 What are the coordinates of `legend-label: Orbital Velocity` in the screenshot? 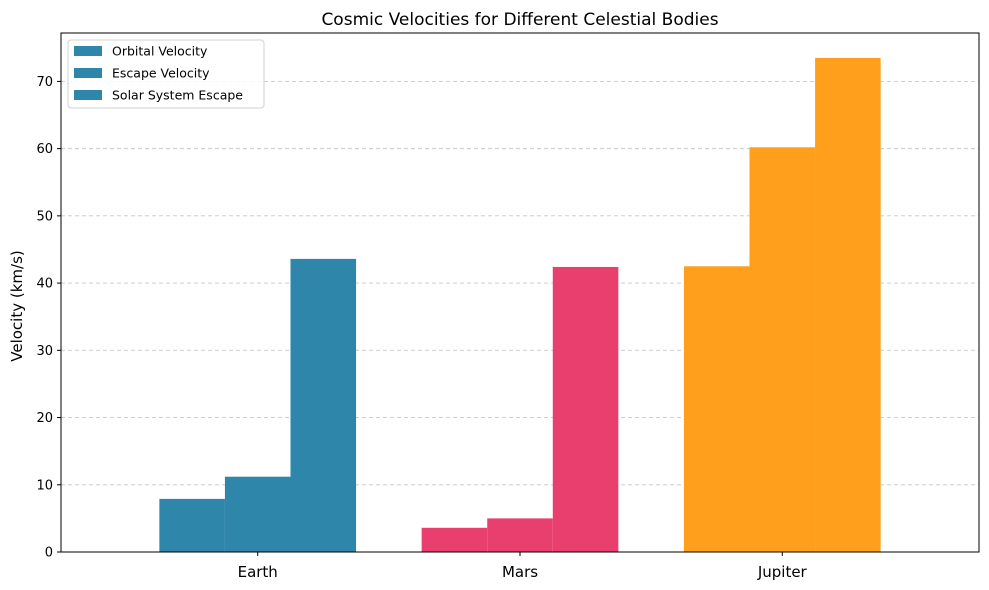 It's located at (160, 51).